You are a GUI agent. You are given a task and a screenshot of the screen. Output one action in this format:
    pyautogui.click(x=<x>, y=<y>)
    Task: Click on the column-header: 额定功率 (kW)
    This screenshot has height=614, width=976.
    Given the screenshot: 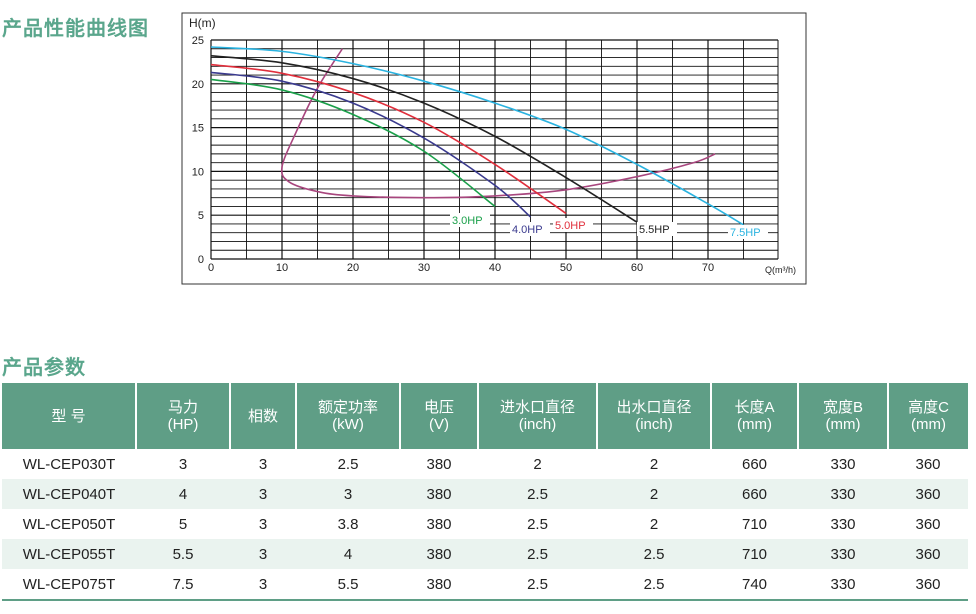 What is the action you would take?
    pyautogui.click(x=348, y=416)
    